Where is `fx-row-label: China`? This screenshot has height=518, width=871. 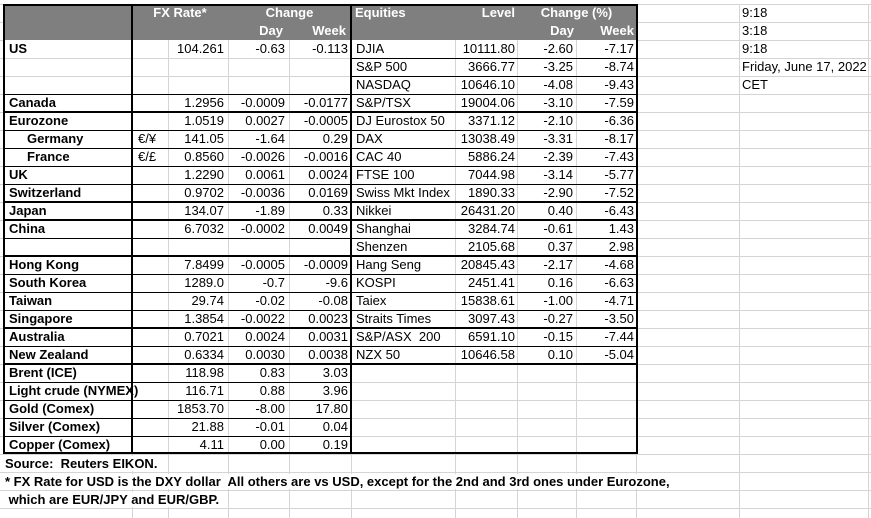 fx-row-label: China is located at coordinates (27, 228).